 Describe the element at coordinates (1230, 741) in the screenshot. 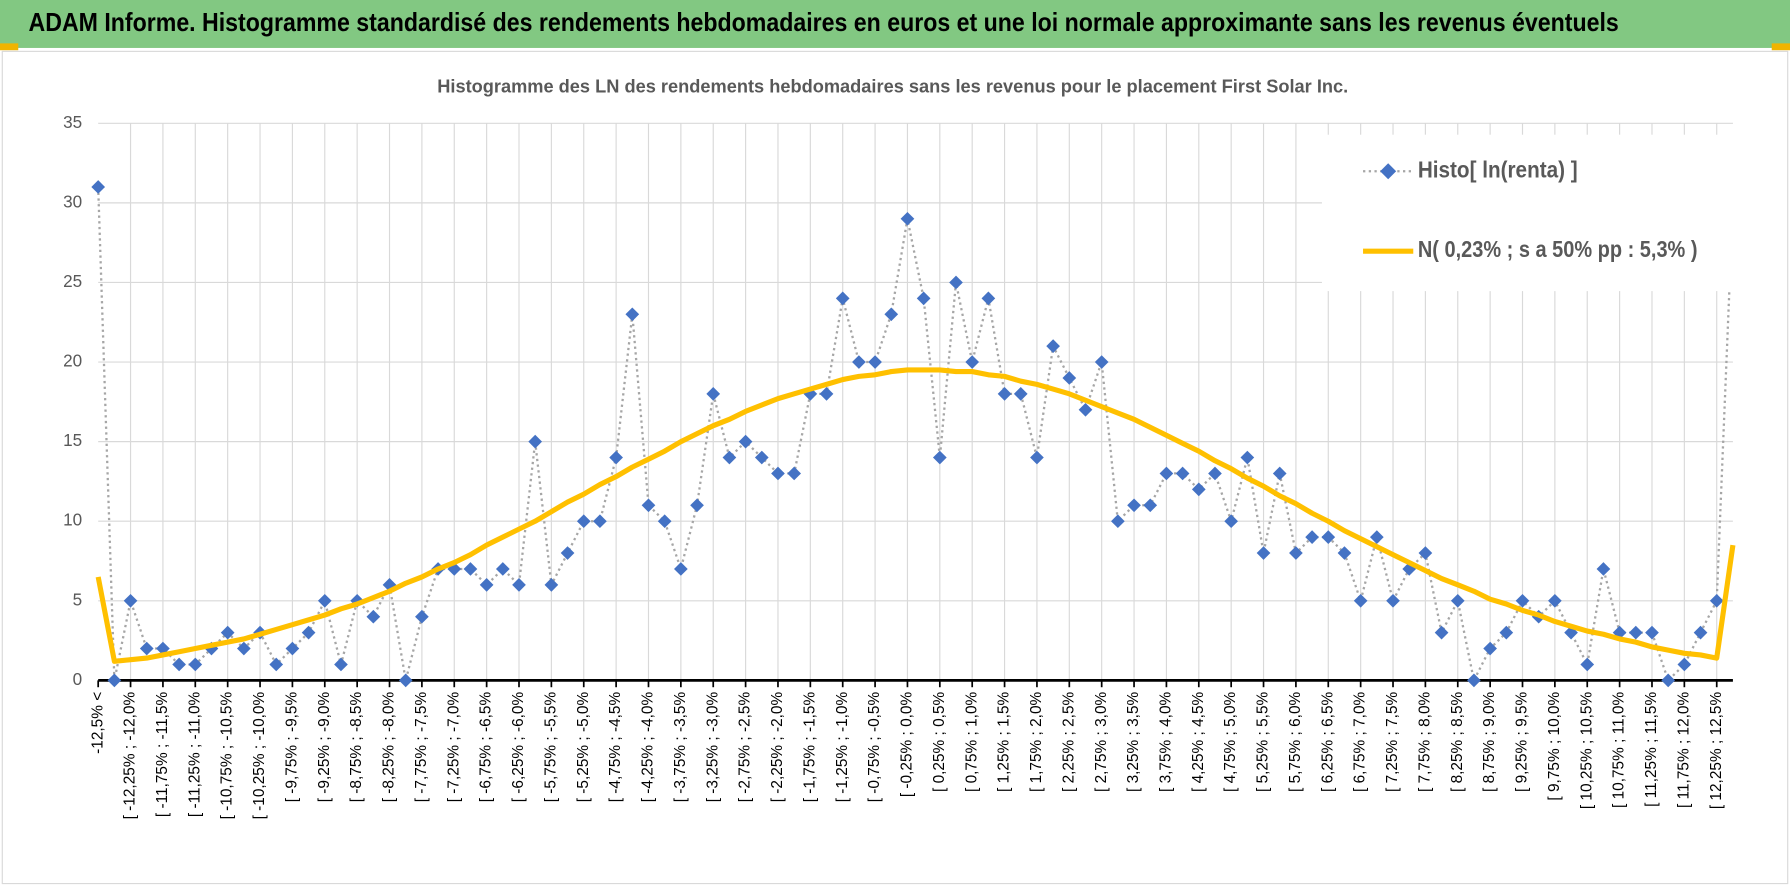

I see `x-tick-label: [ 4,75% ; 5,0%` at that location.